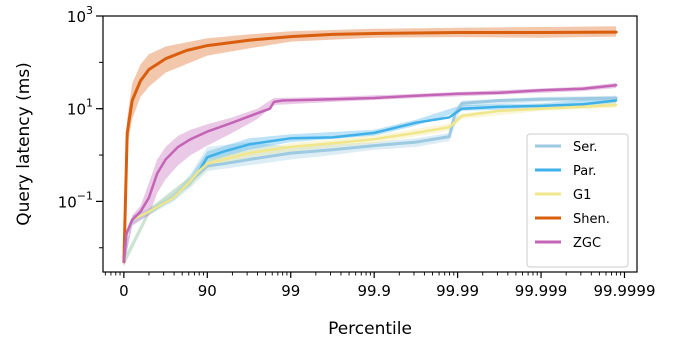 This screenshot has height=343, width=691. I want to click on x-tick-label: 90, so click(207, 291).